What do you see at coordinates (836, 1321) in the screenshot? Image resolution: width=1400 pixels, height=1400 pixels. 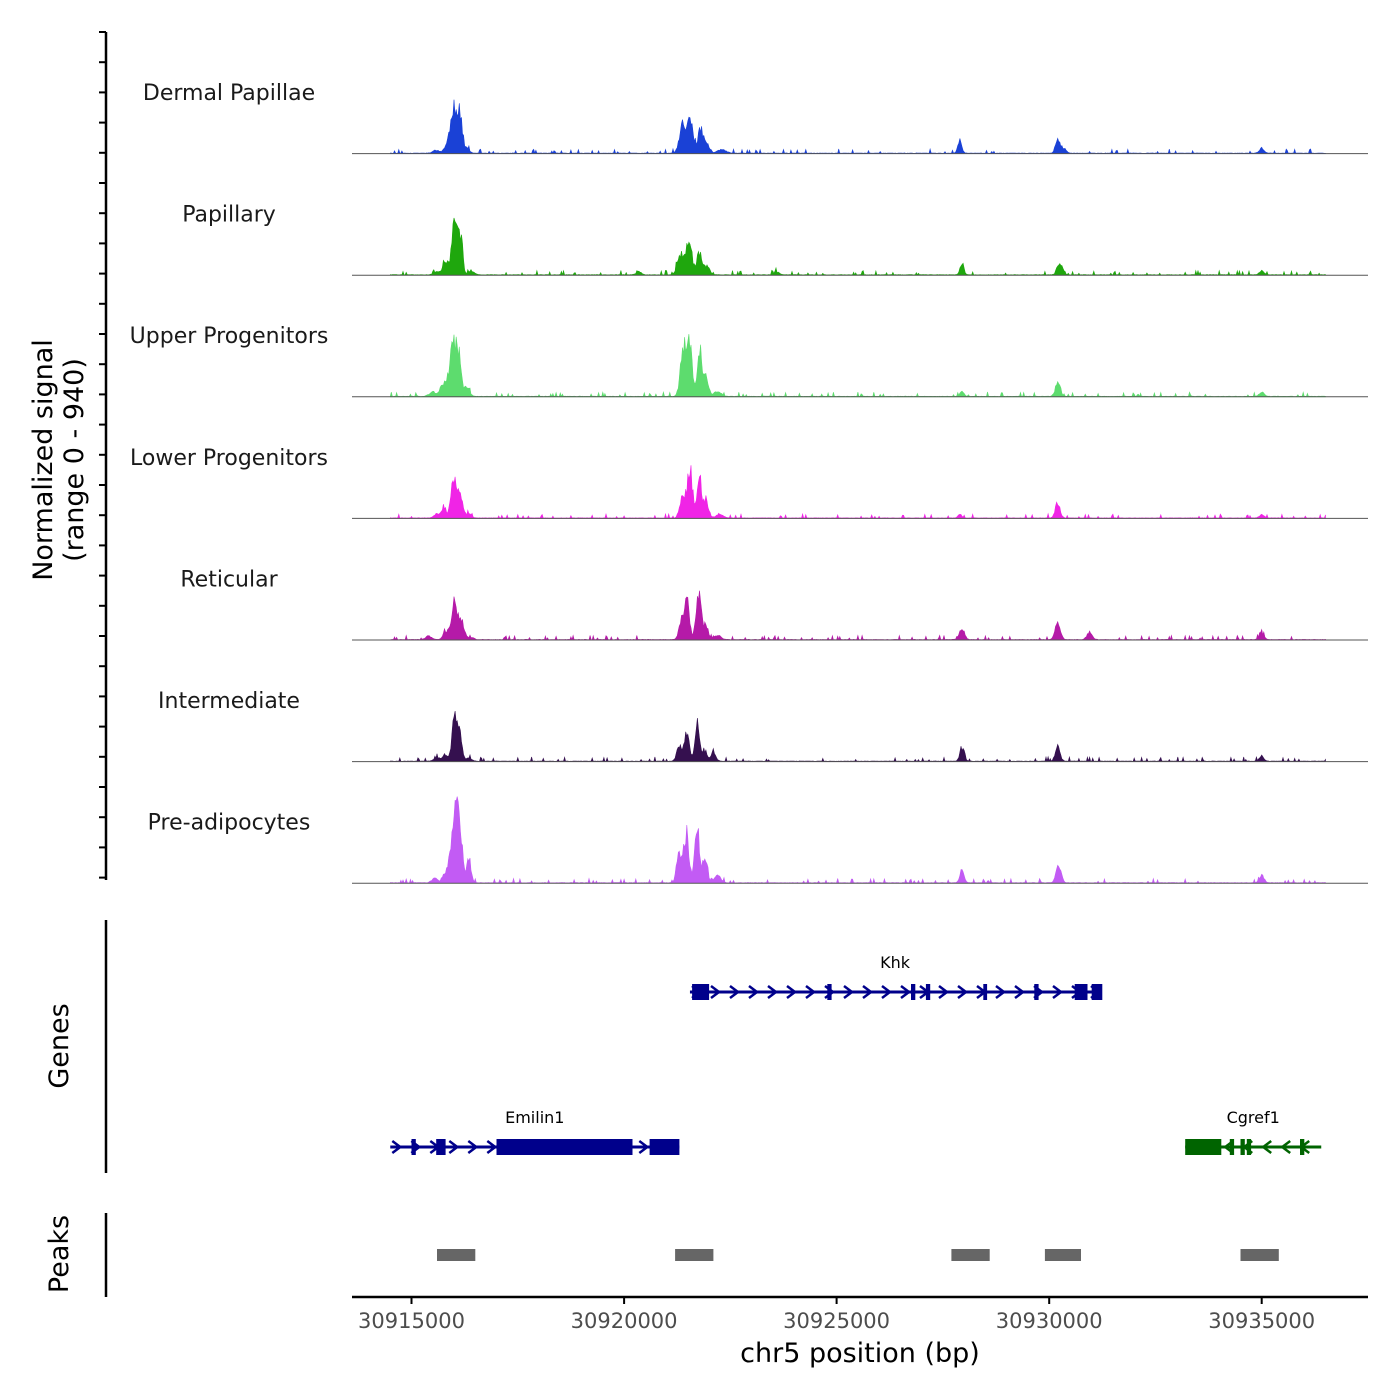 I see `x-tick-label: 30925000` at bounding box center [836, 1321].